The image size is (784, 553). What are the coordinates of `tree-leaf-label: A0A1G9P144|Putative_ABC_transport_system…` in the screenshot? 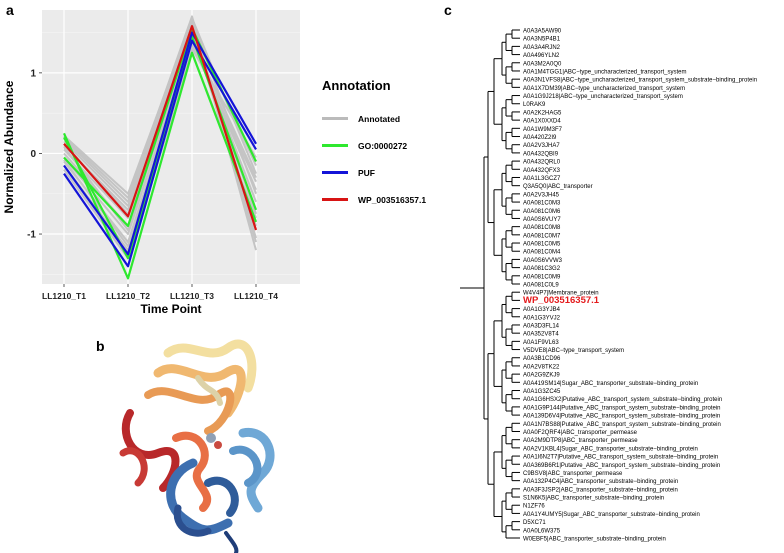 It's located at (622, 408).